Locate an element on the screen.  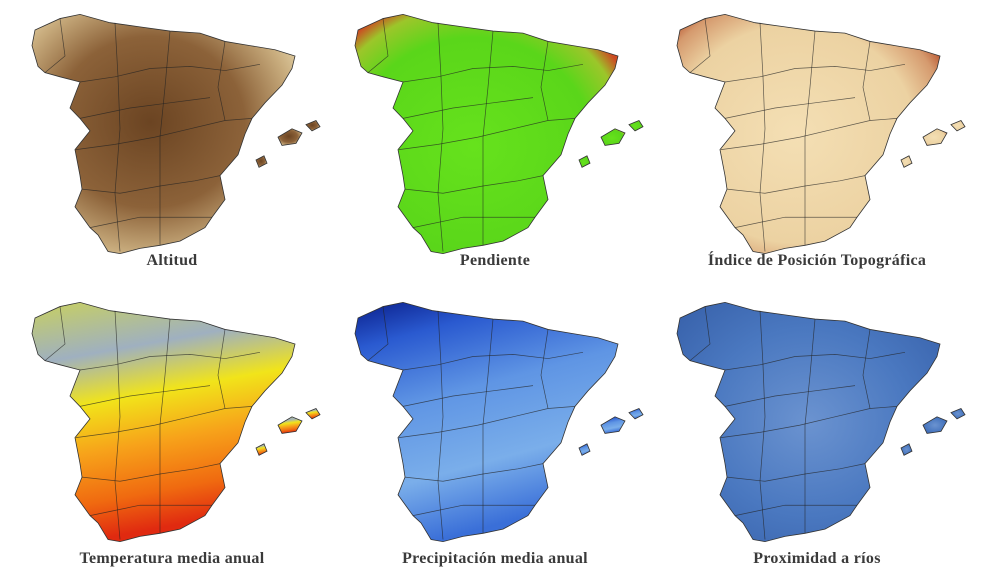
map-caption: Precipitación media anual is located at coordinates (495, 558).